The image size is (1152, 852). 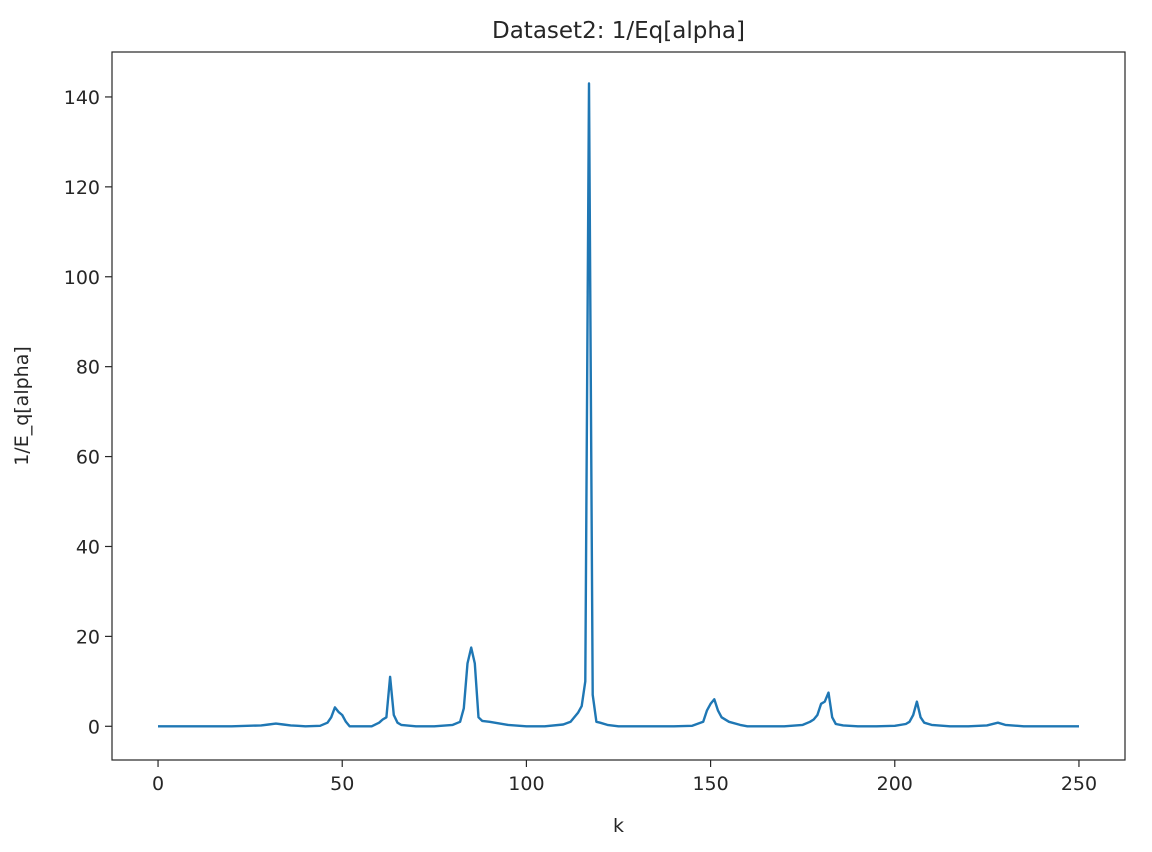 I want to click on x-tick-label: 50, so click(x=342, y=784).